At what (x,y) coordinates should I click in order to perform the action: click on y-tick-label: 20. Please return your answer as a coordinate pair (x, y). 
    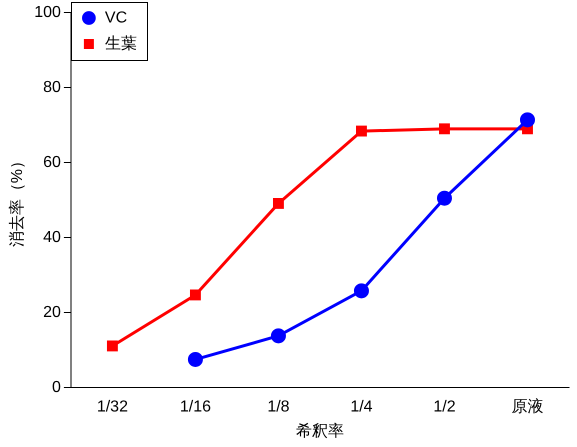
    Looking at the image, I should click on (52, 313).